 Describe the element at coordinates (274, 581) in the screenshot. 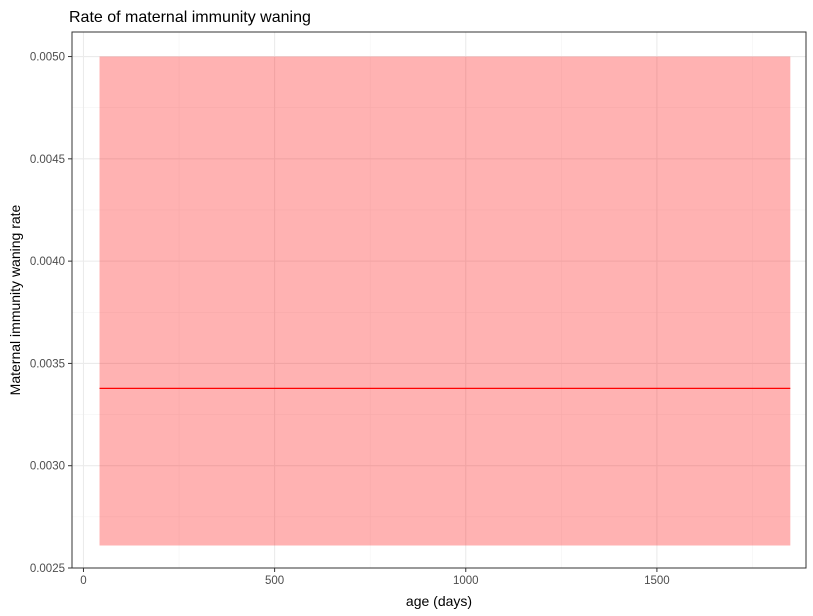

I see `x-tick-label-1: 500` at that location.